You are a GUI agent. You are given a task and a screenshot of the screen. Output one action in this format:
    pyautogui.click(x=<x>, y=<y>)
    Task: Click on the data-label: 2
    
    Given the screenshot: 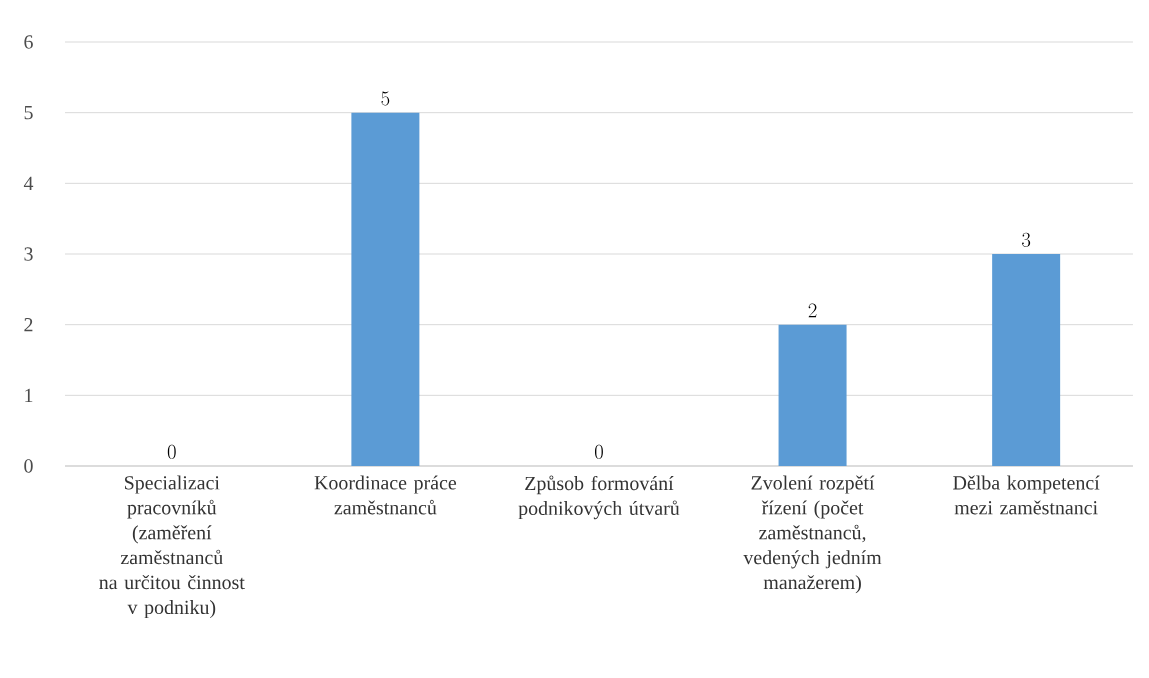 What is the action you would take?
    pyautogui.click(x=812, y=310)
    